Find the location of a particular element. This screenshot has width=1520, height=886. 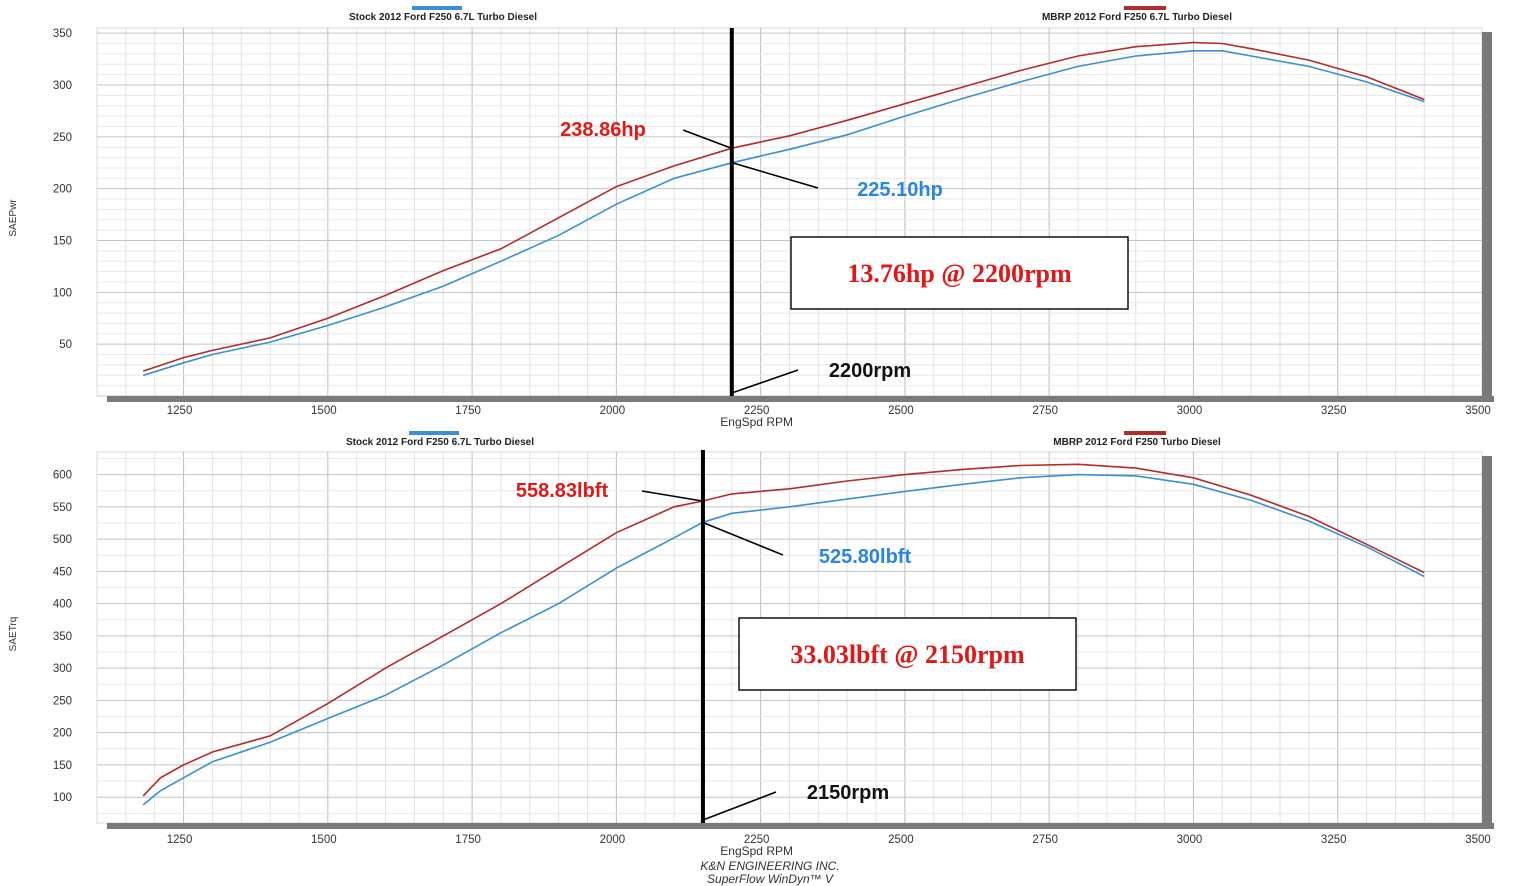

y-axis-label: SAEPwr is located at coordinates (13, 218).